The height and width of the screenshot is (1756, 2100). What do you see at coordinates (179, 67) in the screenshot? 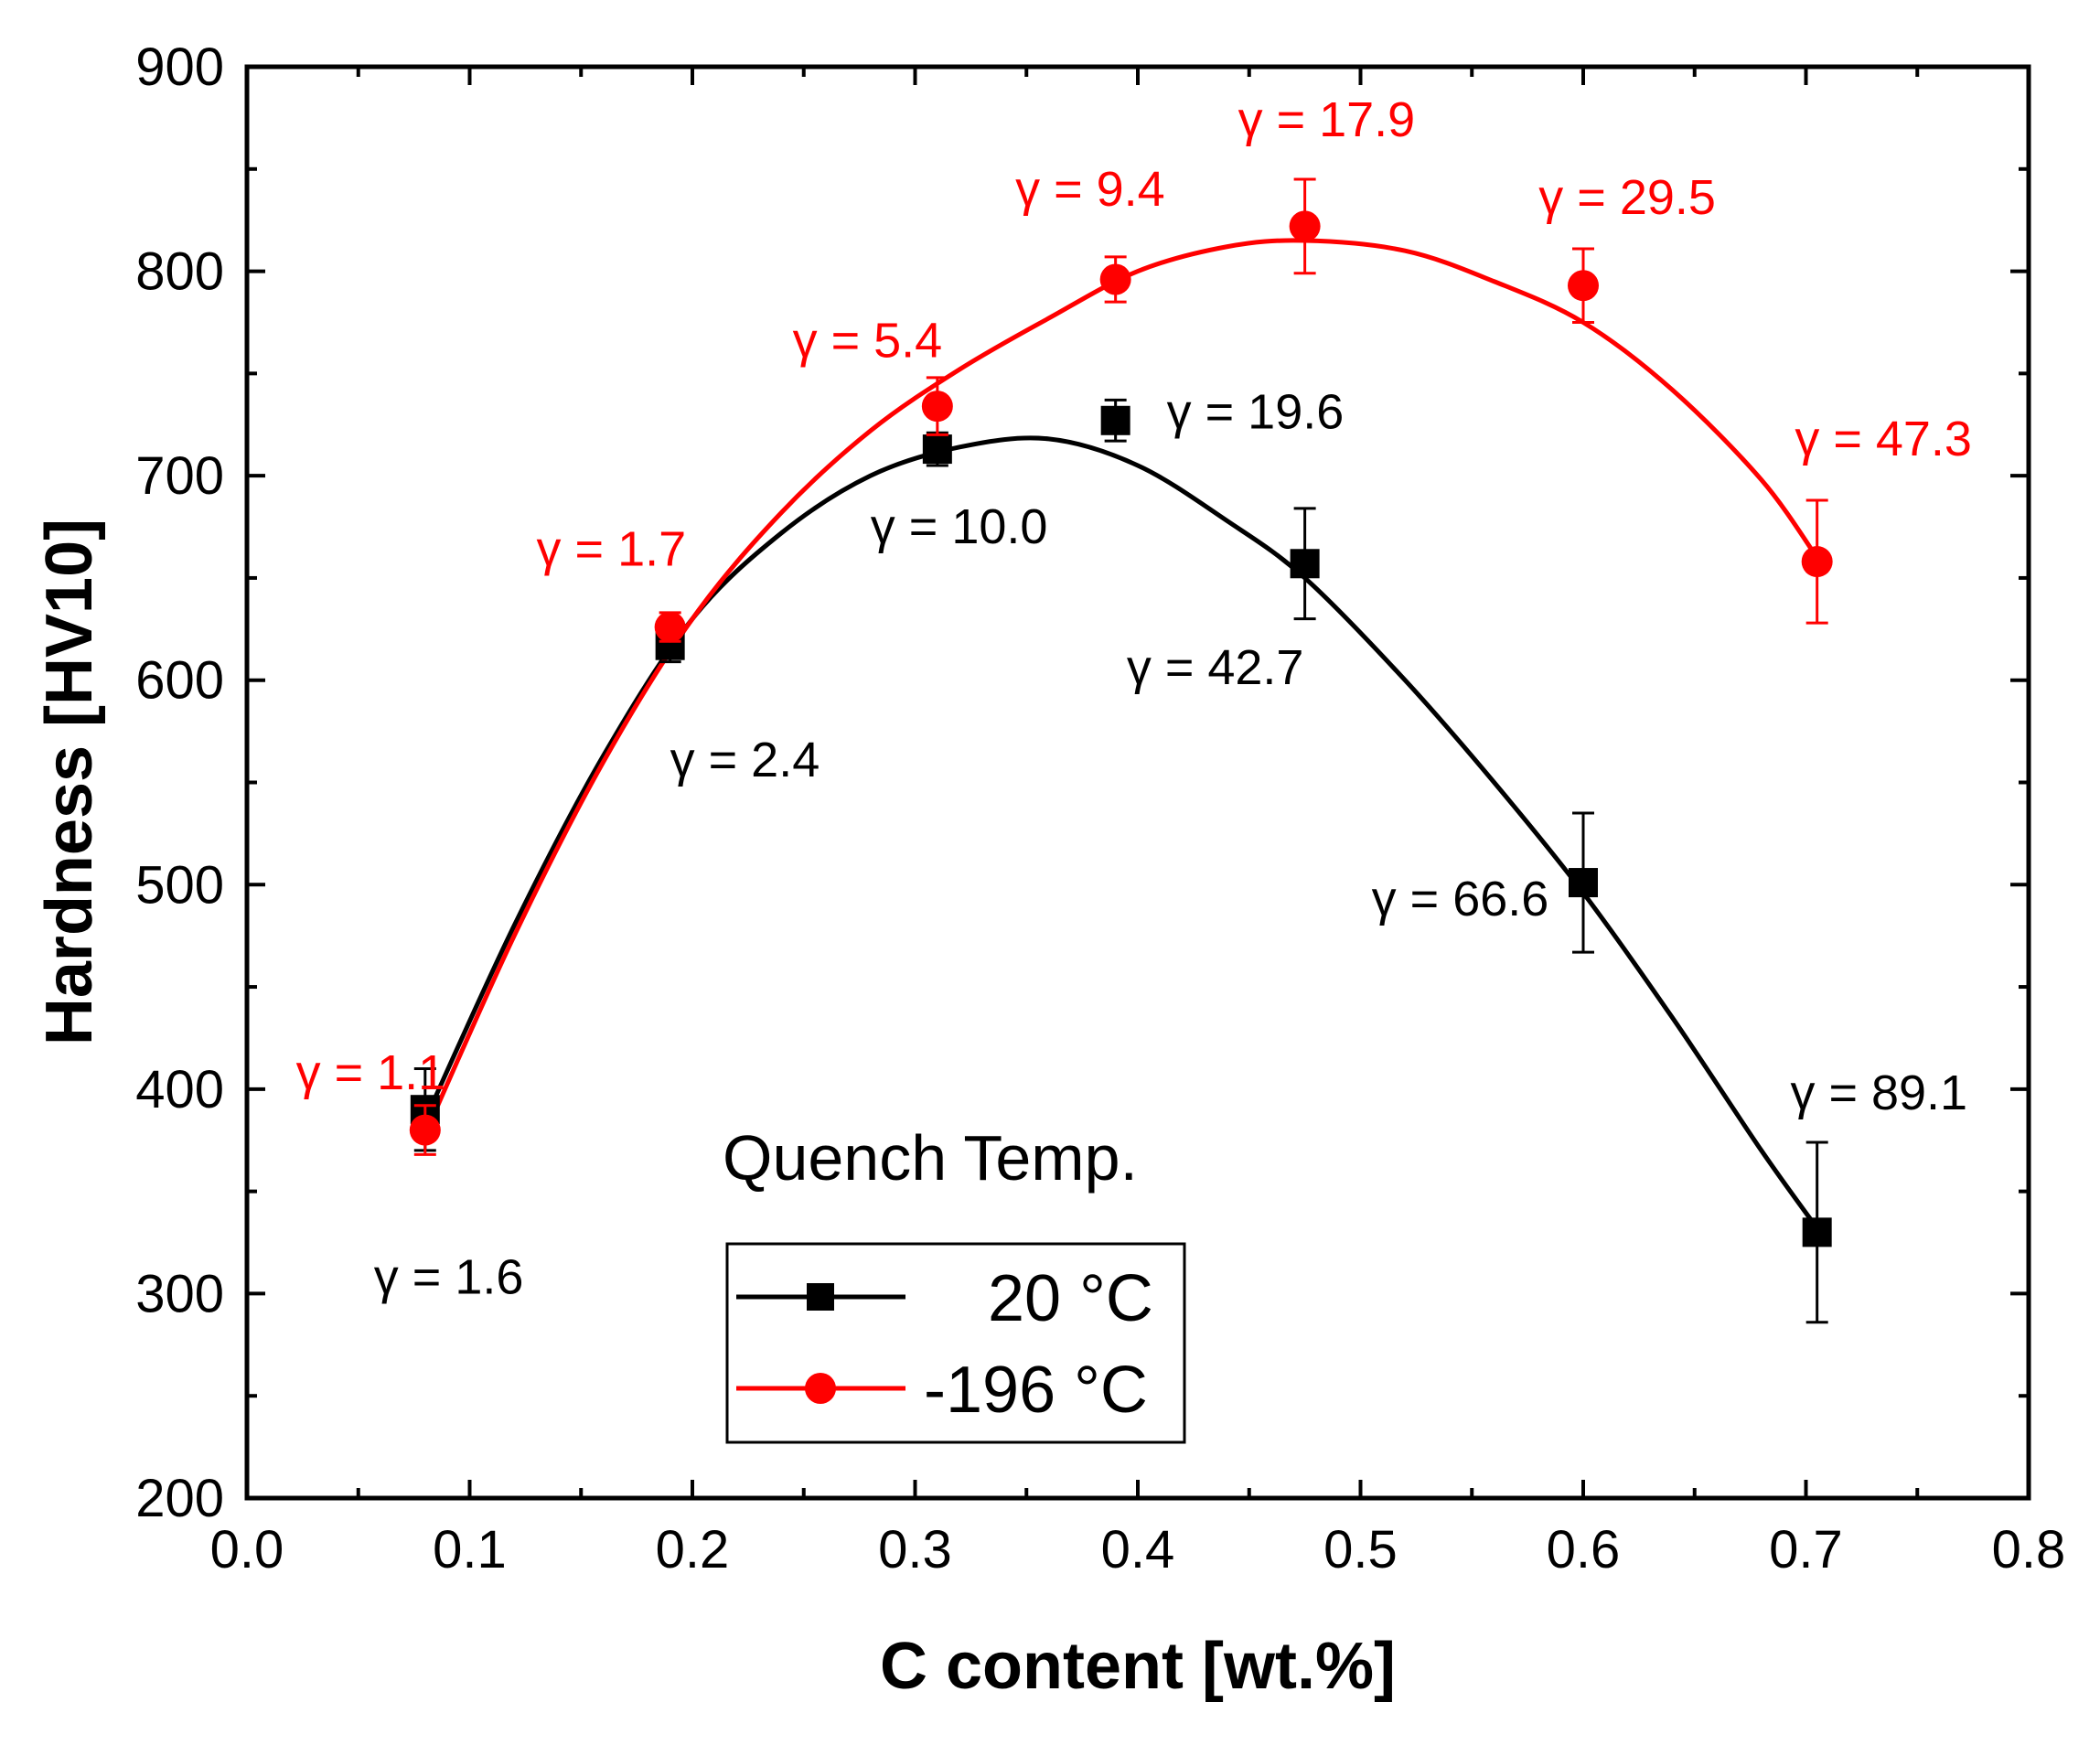
I see `y-tick-label: 900` at bounding box center [179, 67].